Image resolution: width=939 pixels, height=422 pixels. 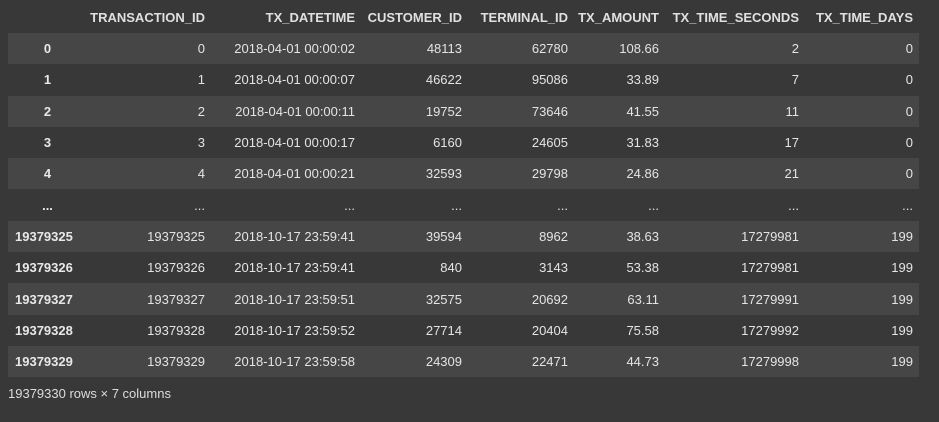 I want to click on column-header: TRANSACTION_ID, so click(x=147, y=17).